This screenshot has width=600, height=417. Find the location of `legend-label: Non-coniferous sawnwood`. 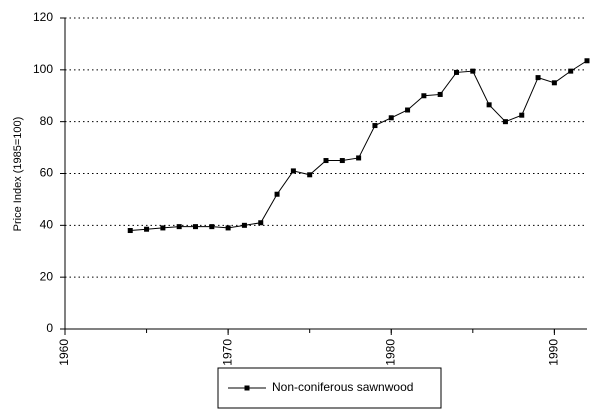

legend-label: Non-coniferous sawnwood is located at coordinates (342, 387).